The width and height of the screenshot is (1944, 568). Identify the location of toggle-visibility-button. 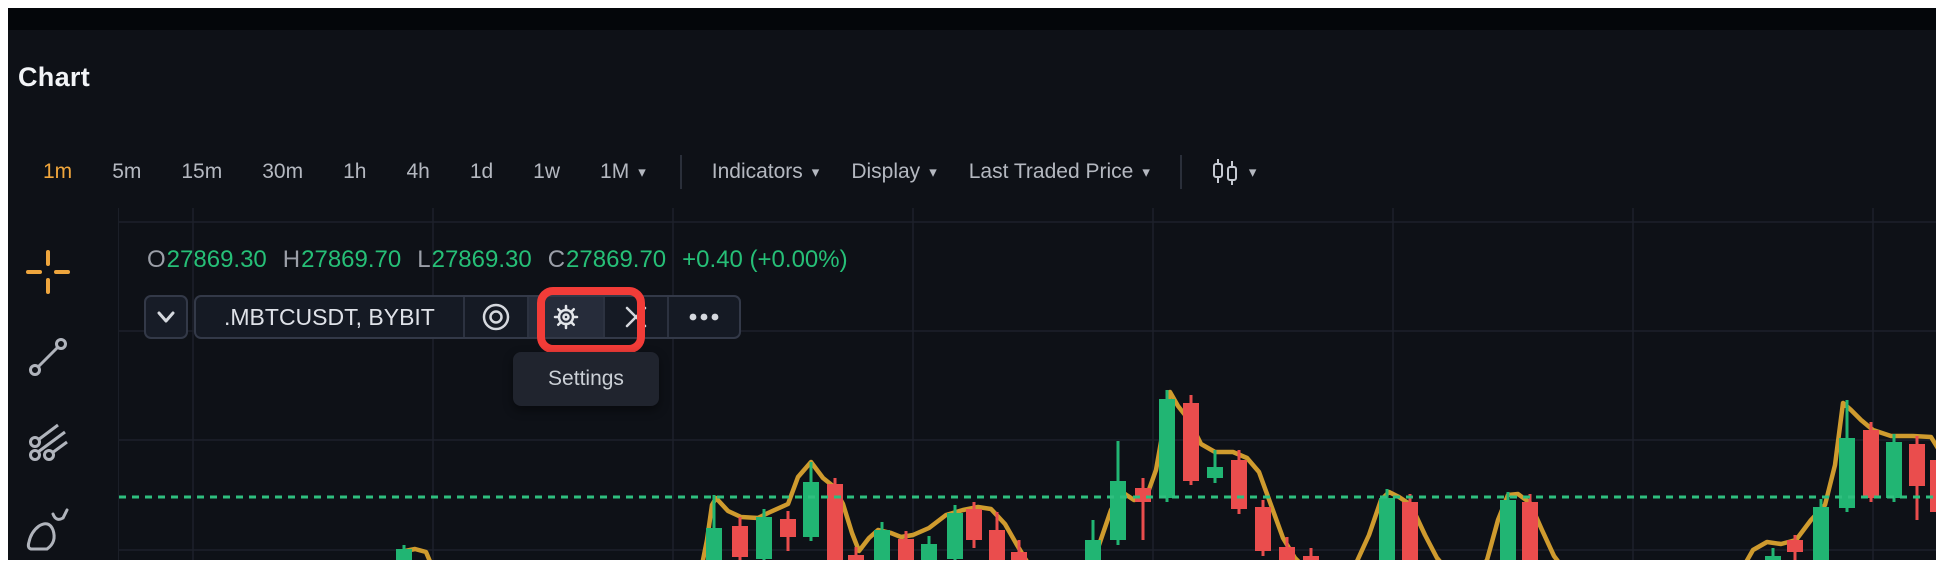
(494, 317).